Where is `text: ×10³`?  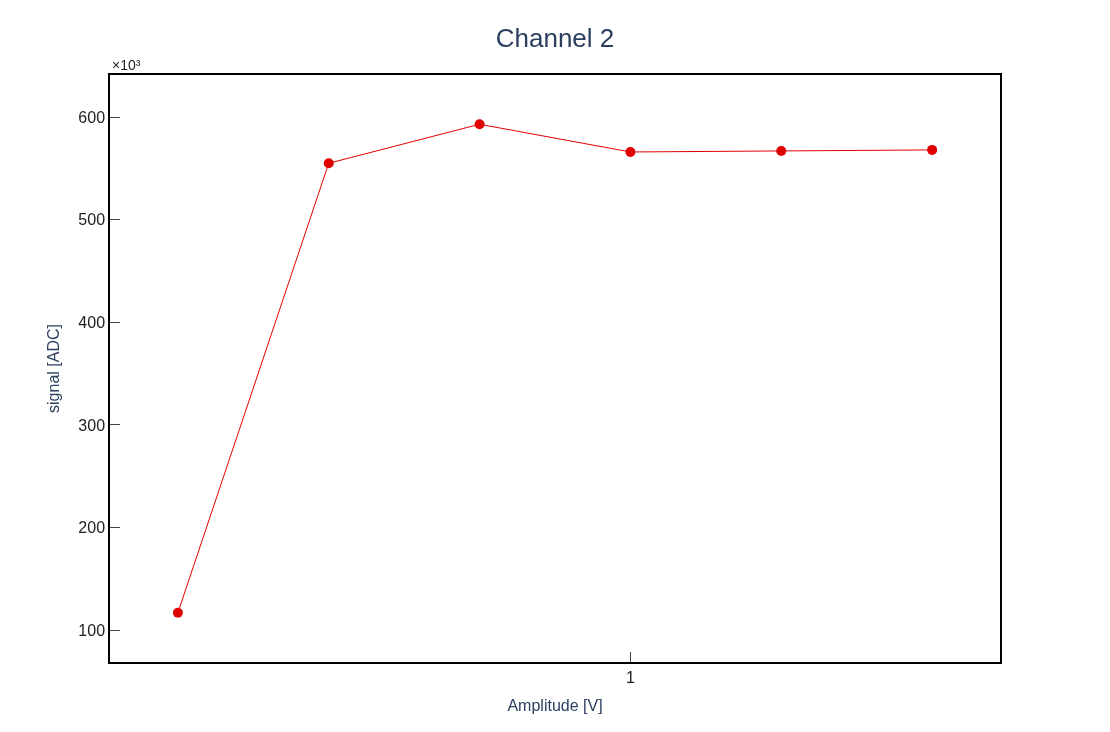 text: ×10³ is located at coordinates (126, 65).